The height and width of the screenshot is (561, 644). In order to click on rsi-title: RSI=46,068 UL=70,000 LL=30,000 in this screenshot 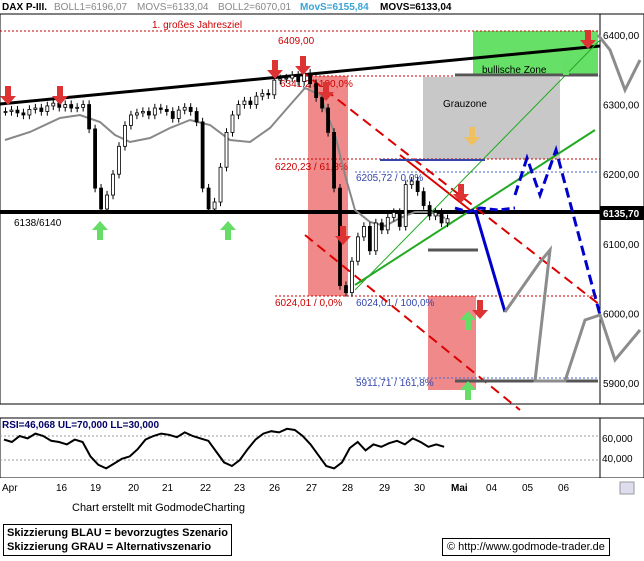, I will do `click(80, 425)`.